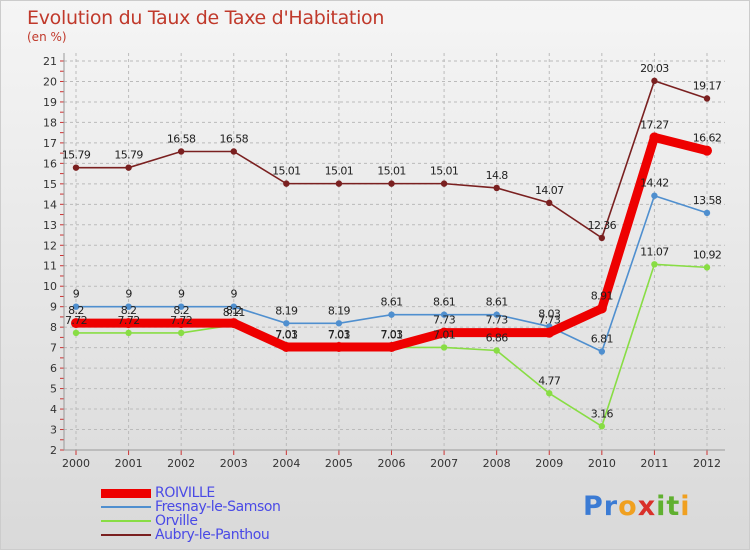 The height and width of the screenshot is (551, 750). Describe the element at coordinates (53, 409) in the screenshot. I see `y-tick-label: 4` at that location.